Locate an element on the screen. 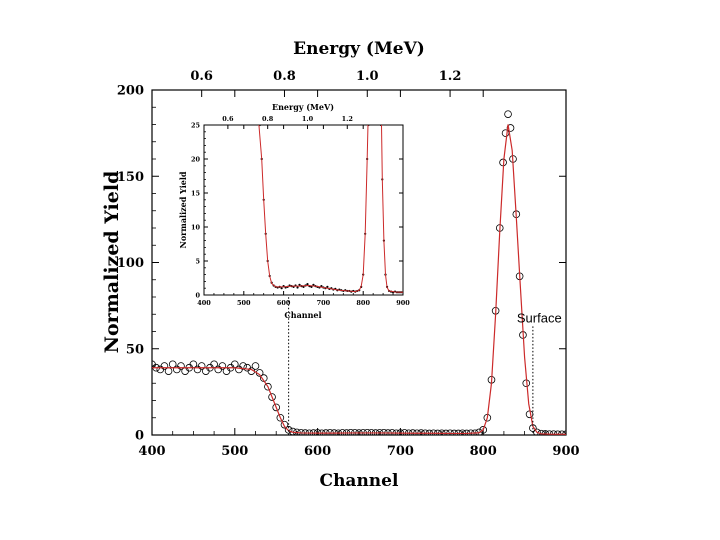  y-tick-label: 10 is located at coordinates (196, 227).